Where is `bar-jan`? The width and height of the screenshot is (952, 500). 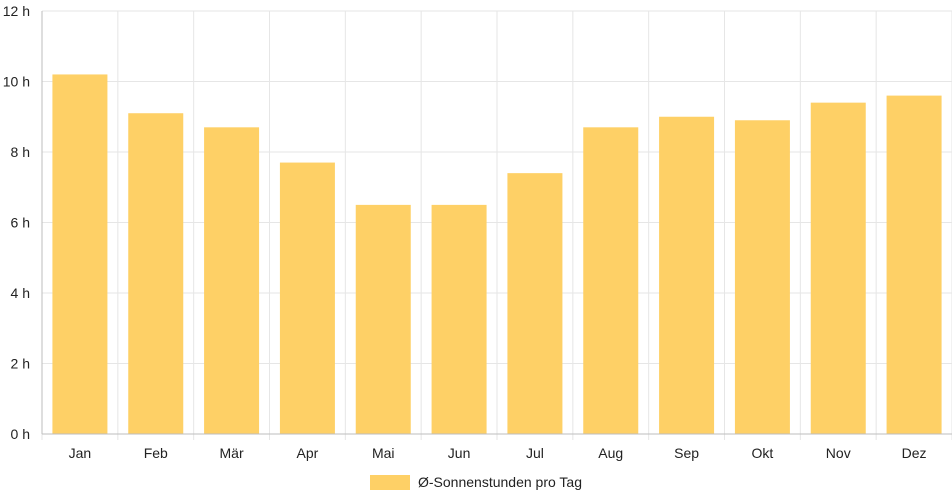 bar-jan is located at coordinates (80, 254).